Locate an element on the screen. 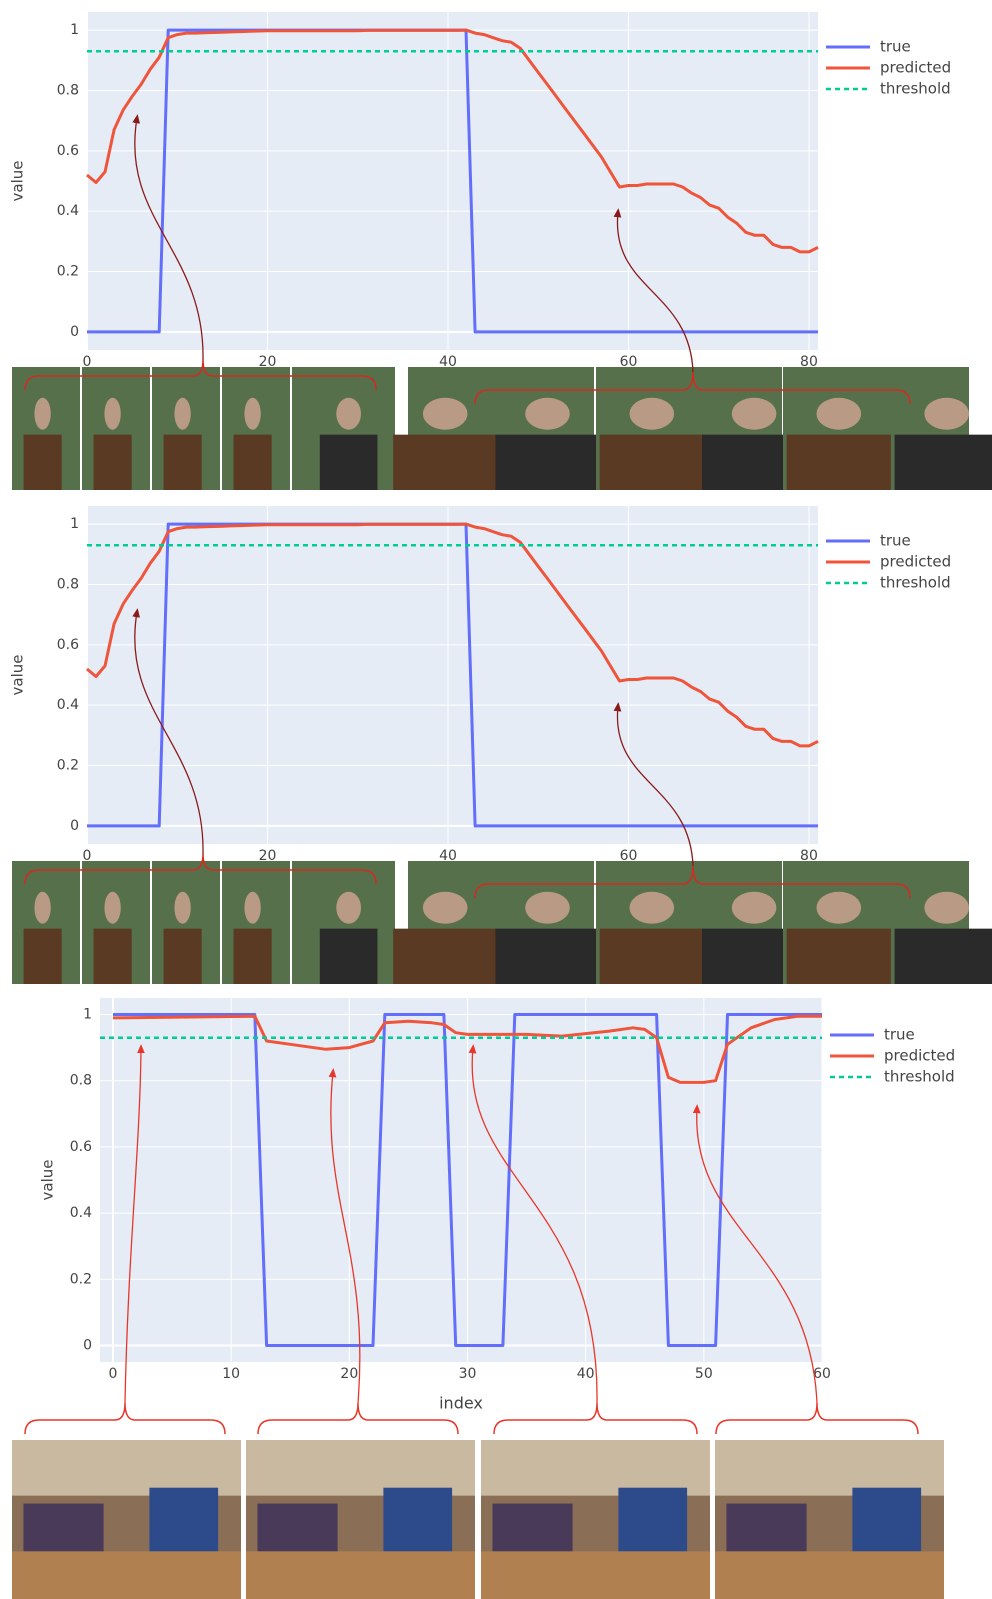 The height and width of the screenshot is (1599, 992). x-axis-title: index is located at coordinates (461, 1403).